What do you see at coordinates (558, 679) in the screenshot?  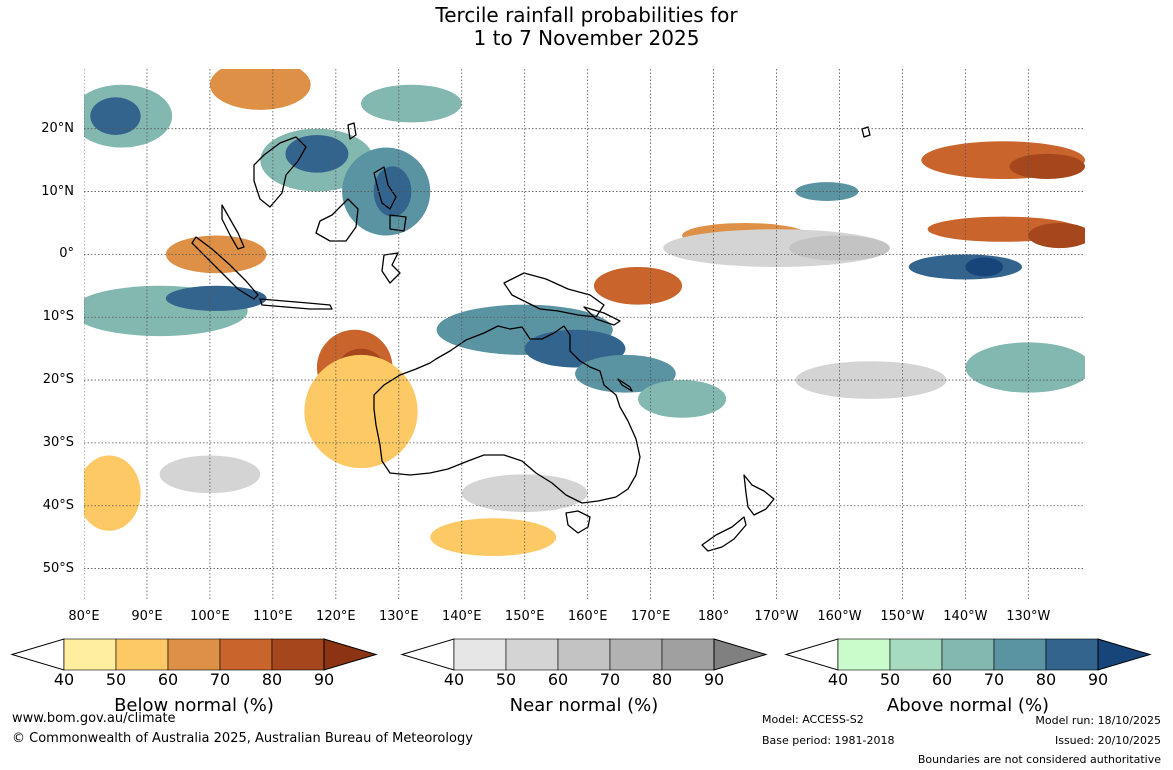 I see `colorbar-tick-label: 60` at bounding box center [558, 679].